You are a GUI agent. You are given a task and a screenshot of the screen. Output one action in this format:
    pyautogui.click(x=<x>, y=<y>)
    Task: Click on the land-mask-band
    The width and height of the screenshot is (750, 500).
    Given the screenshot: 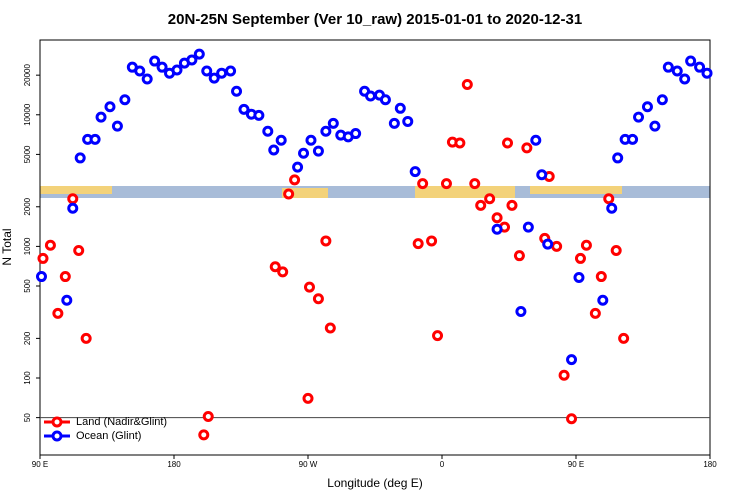 What is the action you would take?
    pyautogui.click(x=375, y=192)
    